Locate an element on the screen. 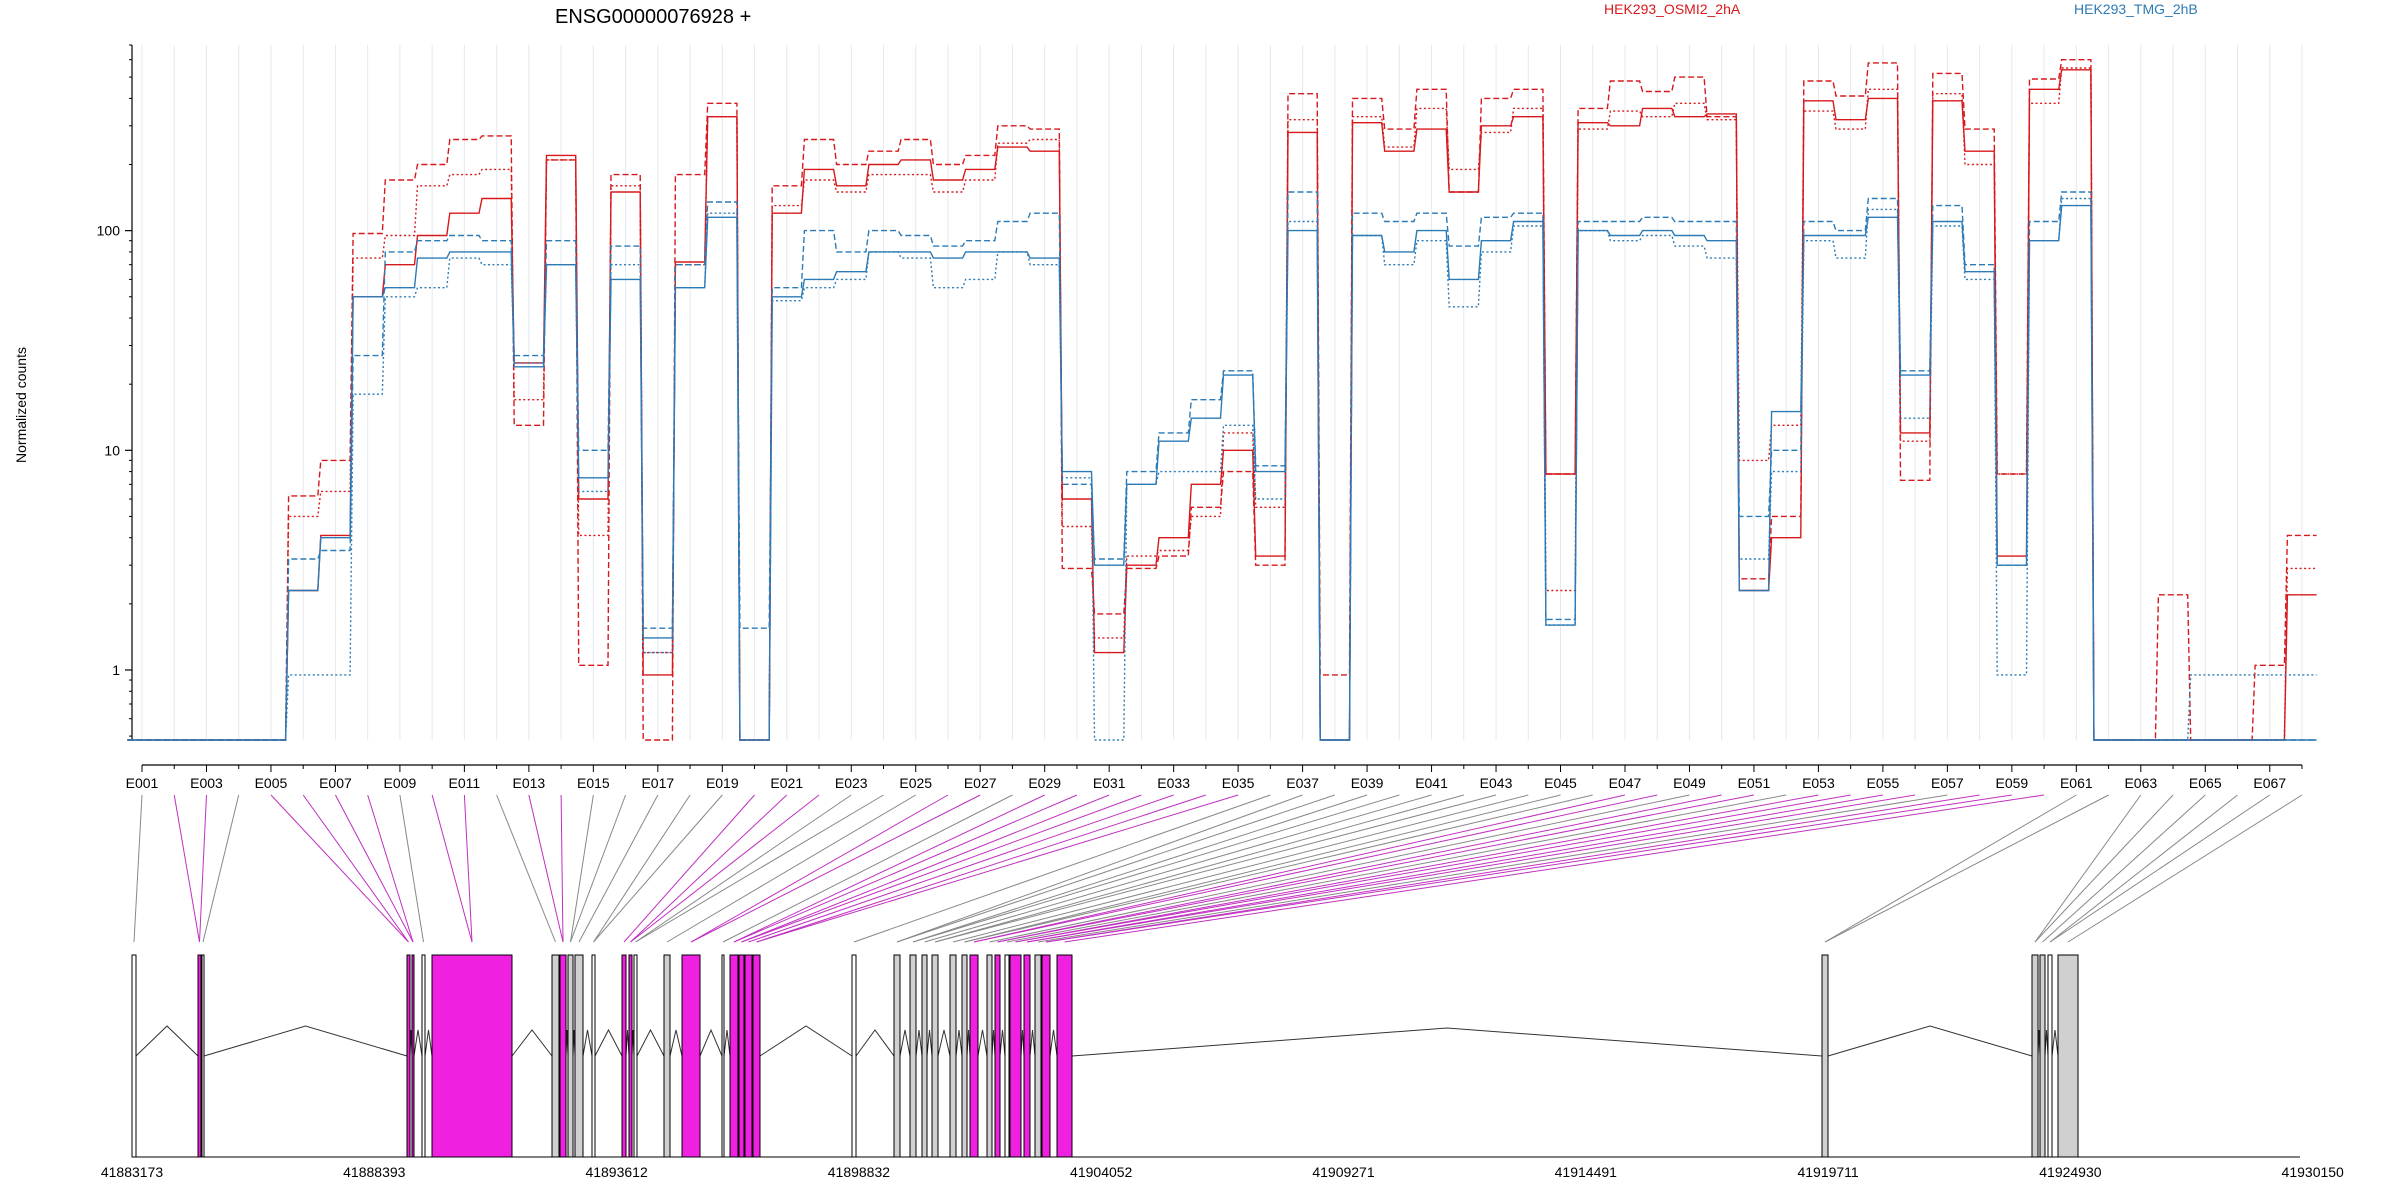  x-tick-label: E039 is located at coordinates (1367, 783).